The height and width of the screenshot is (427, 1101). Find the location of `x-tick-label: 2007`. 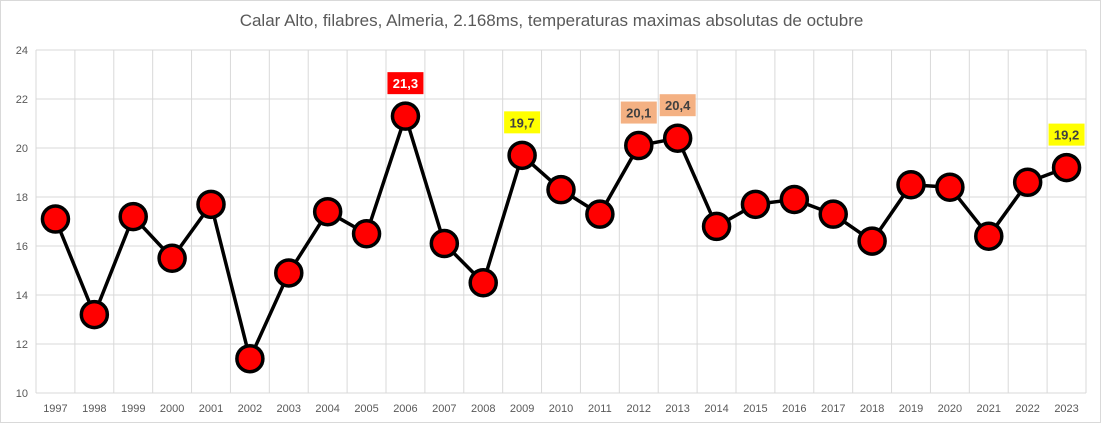

x-tick-label: 2007 is located at coordinates (444, 409).